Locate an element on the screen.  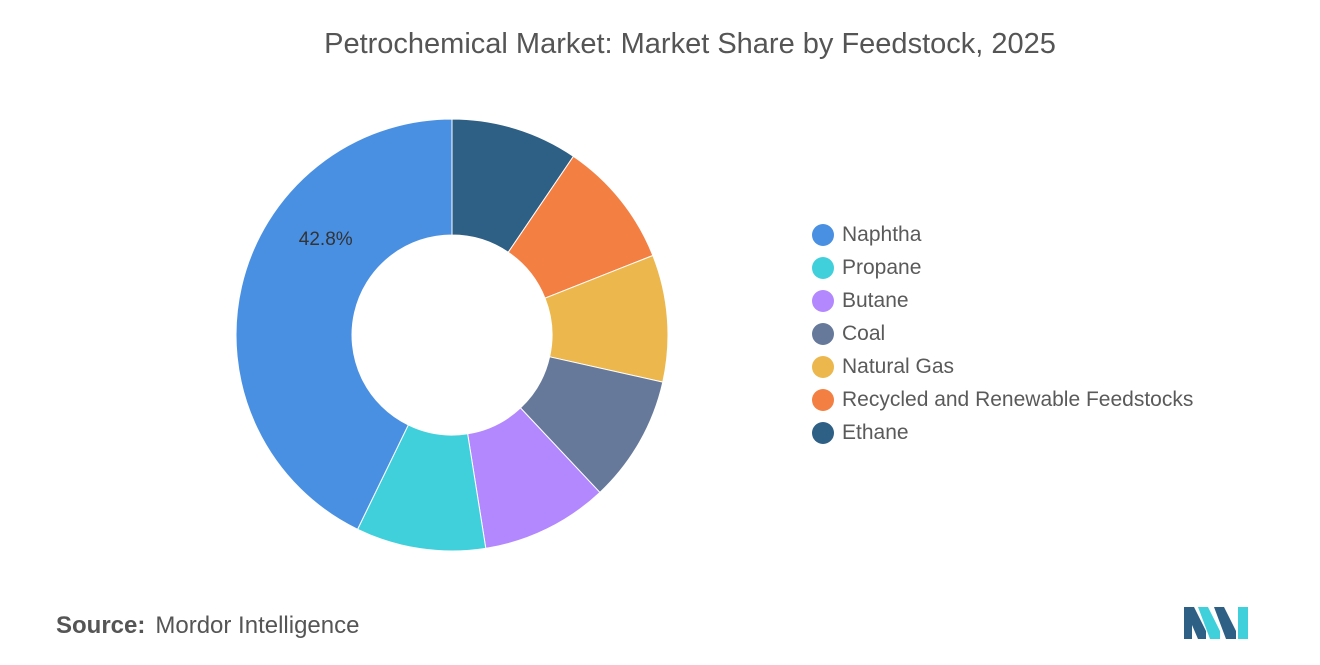
source-line: Source: Mordor Intelligence is located at coordinates (207, 626).